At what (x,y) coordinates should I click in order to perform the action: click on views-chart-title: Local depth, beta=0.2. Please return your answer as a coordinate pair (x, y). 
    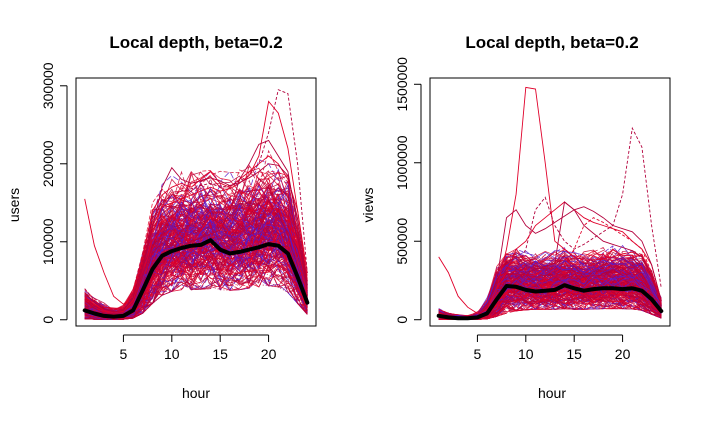
    Looking at the image, I should click on (551, 42).